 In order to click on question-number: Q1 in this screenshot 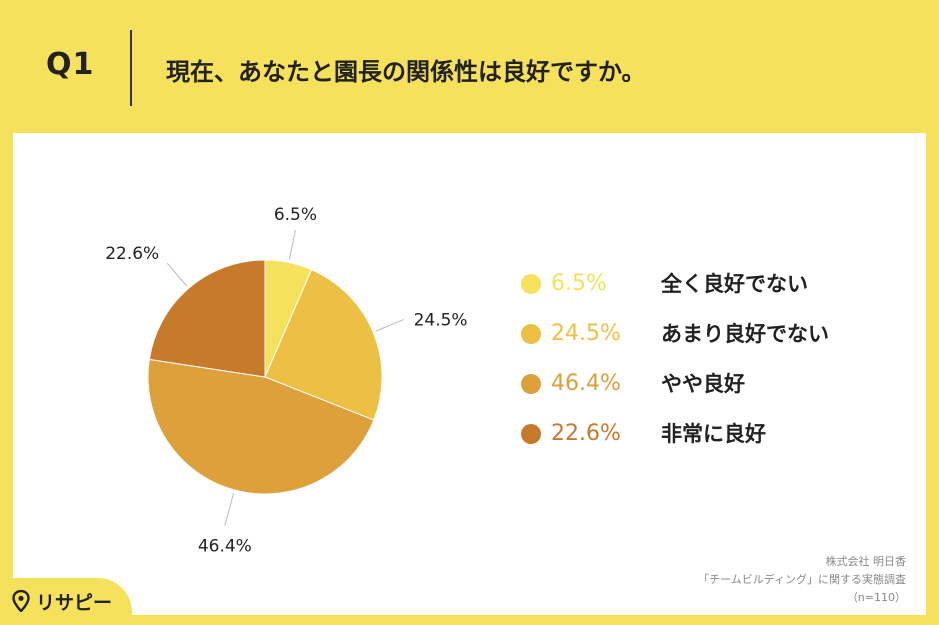, I will do `click(70, 64)`.